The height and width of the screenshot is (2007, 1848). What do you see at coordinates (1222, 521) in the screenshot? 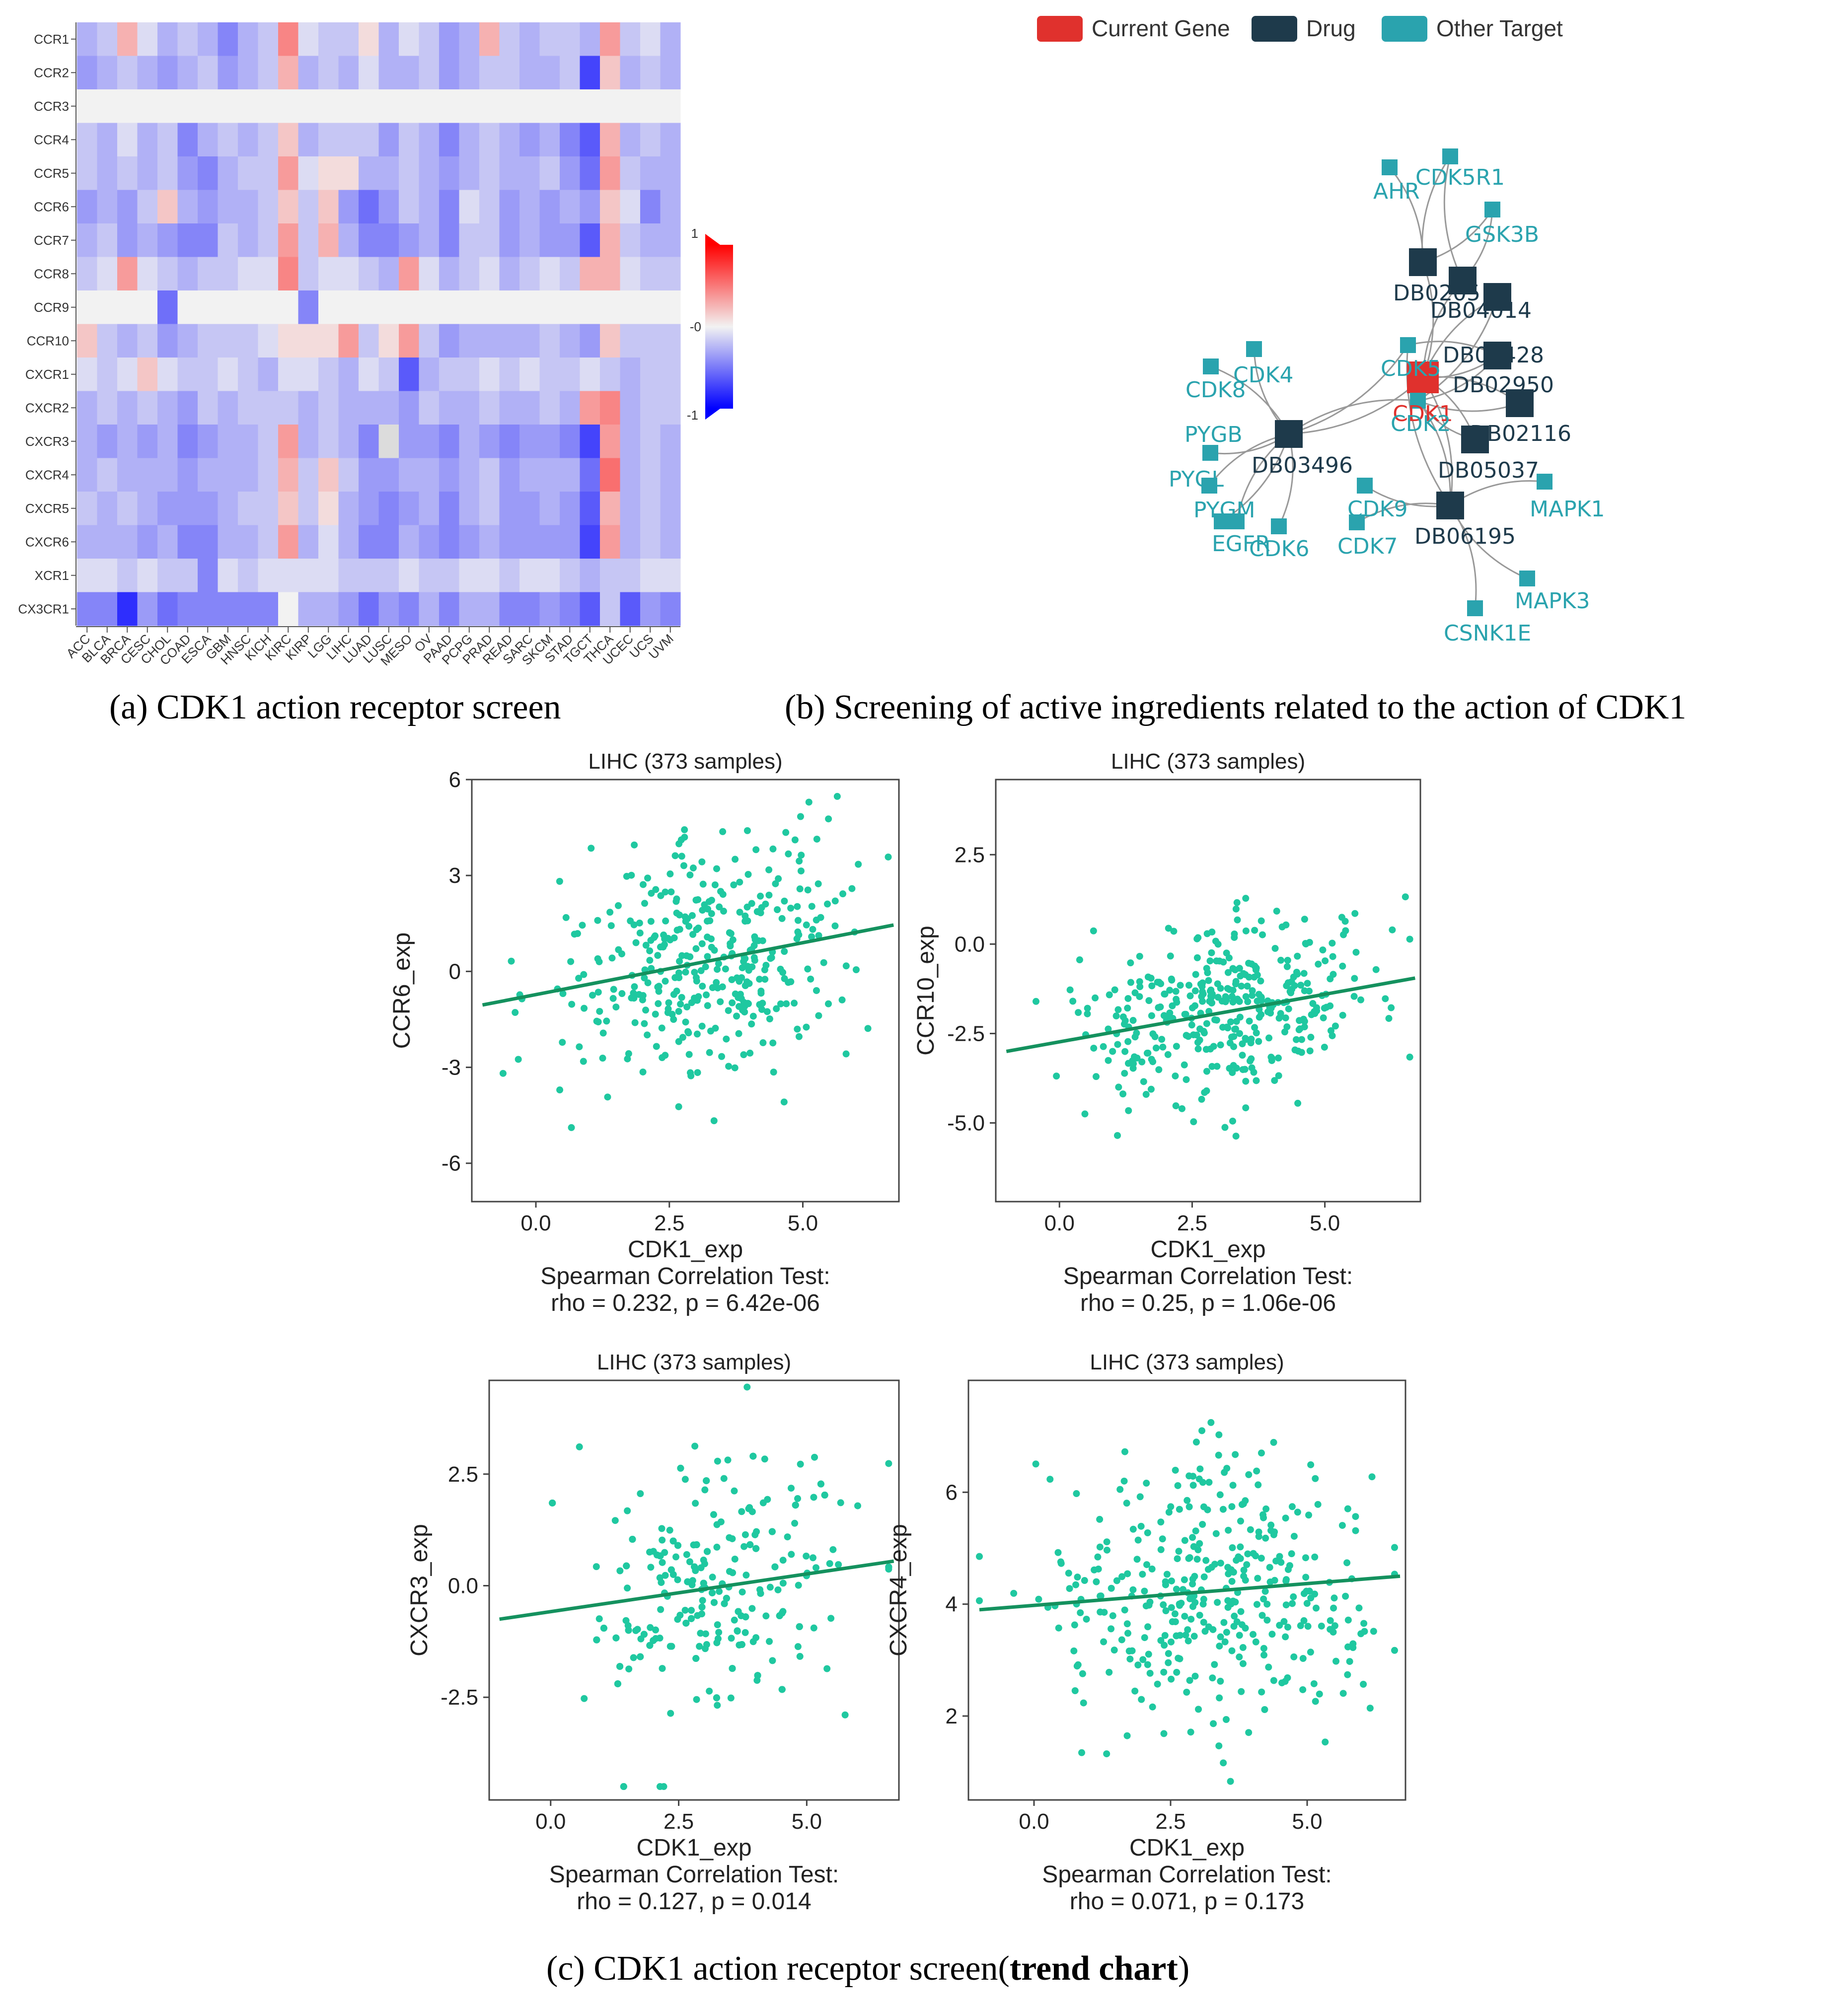
I see `network-node-pygm` at bounding box center [1222, 521].